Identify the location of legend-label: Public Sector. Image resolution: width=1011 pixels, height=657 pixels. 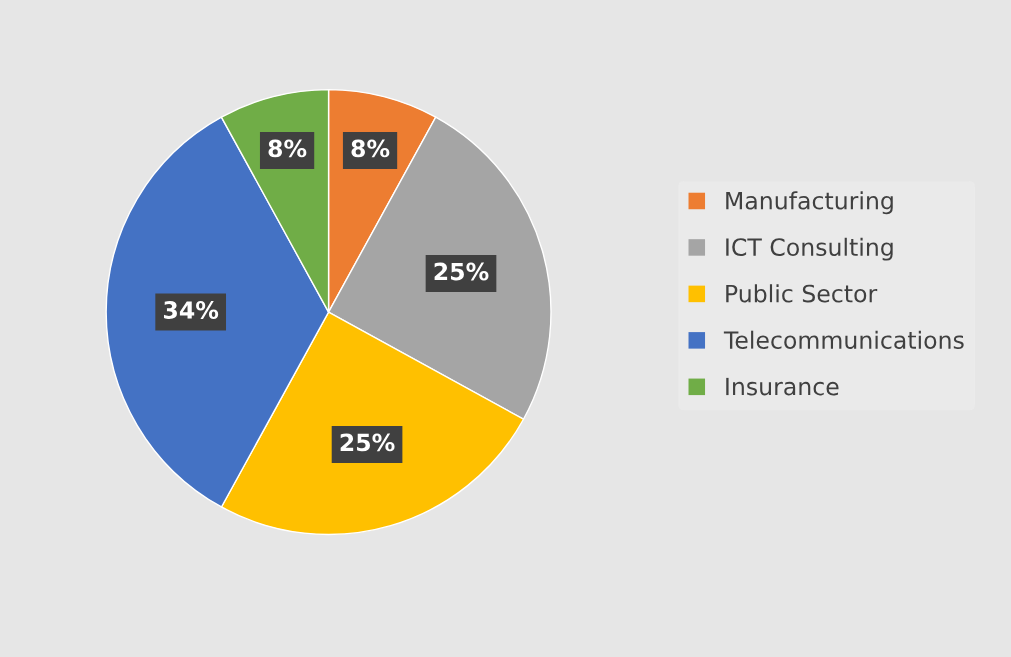
(802, 293).